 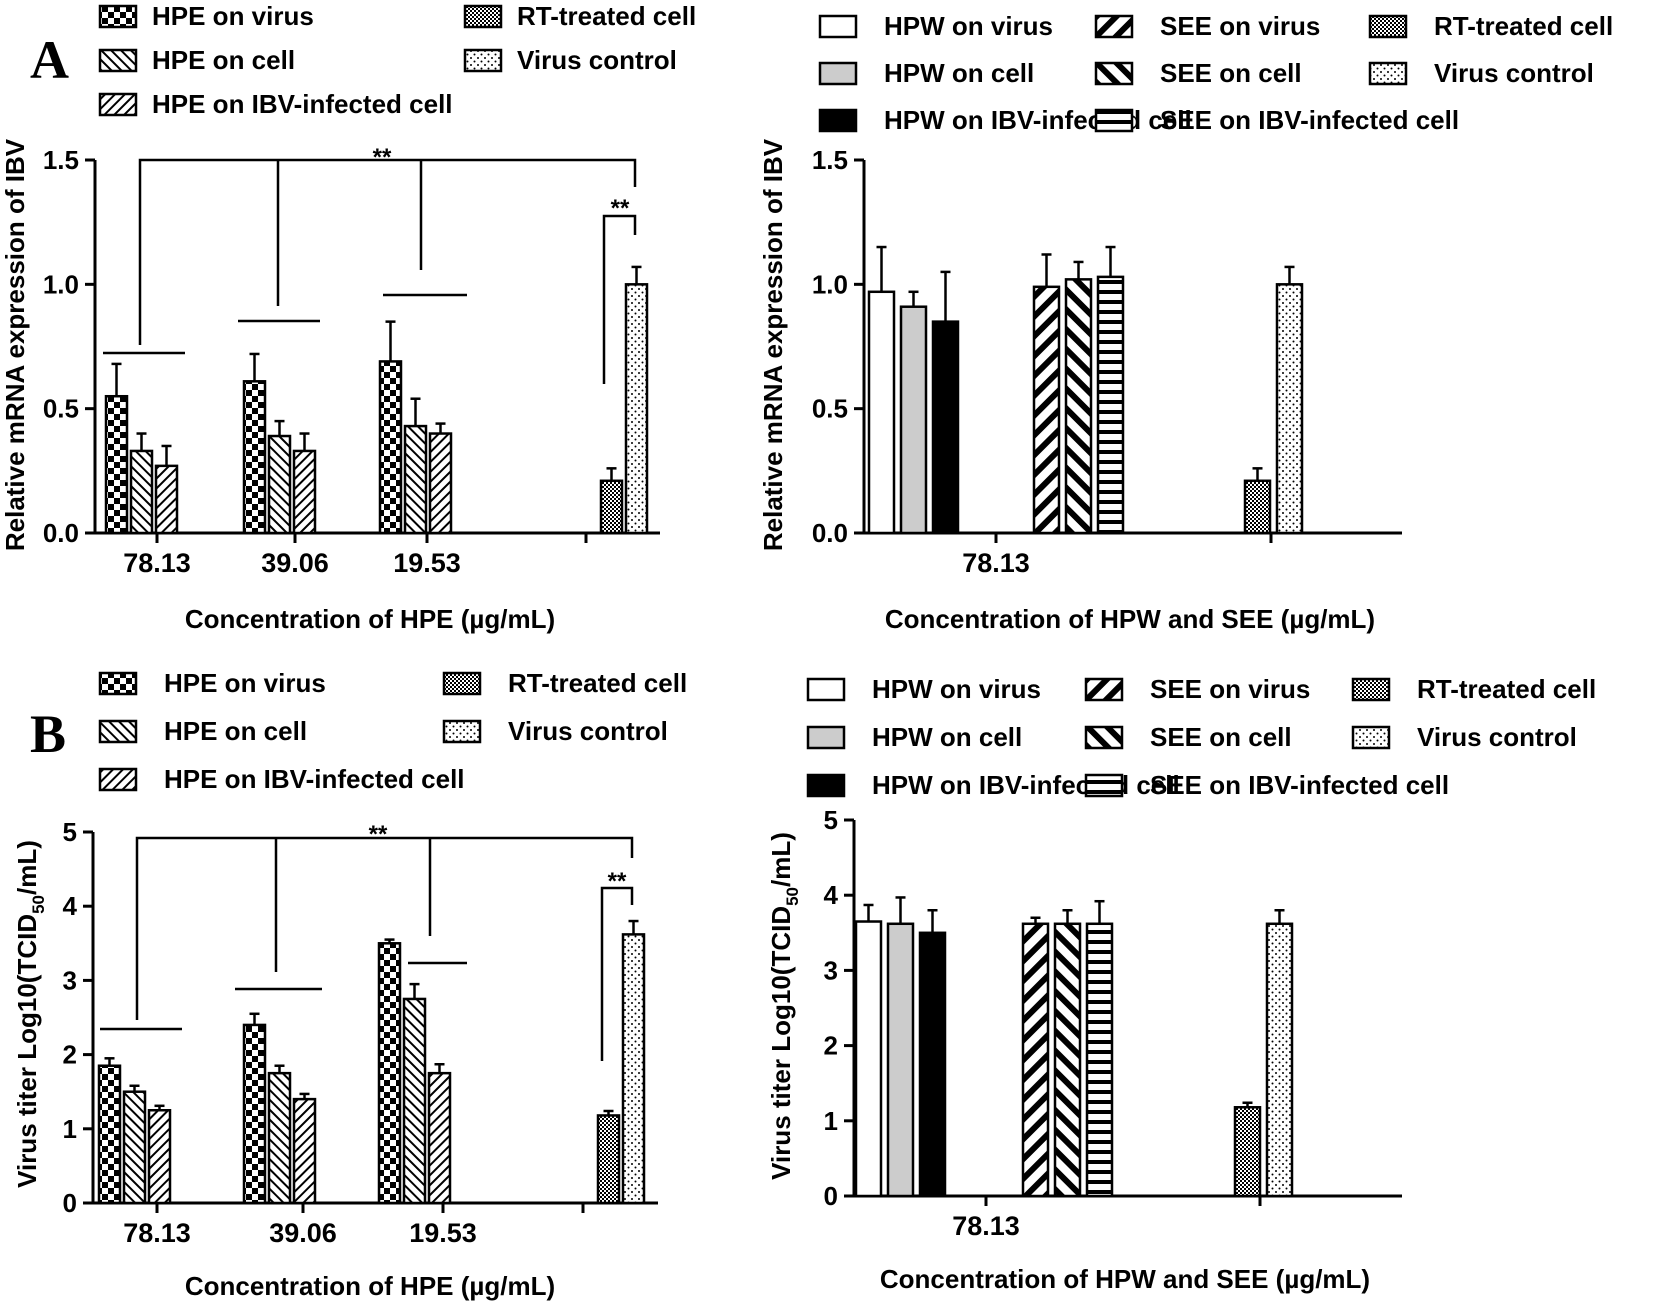 I want to click on legend-label: HPE on IBV-infected cell, so click(x=314, y=779).